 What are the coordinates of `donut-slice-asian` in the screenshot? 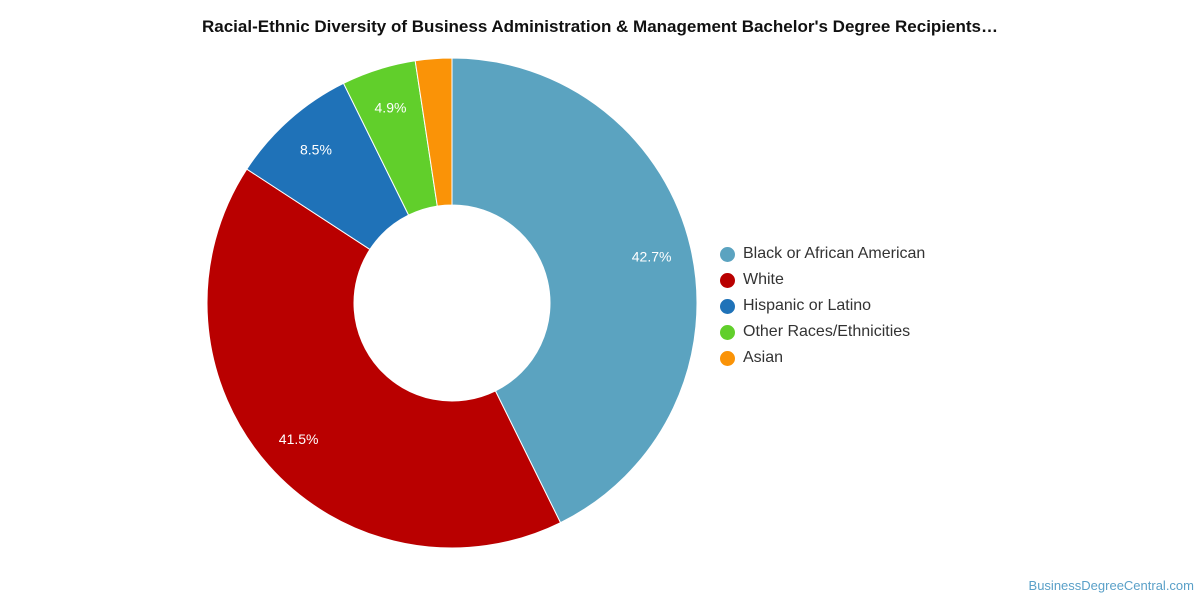 It's located at (433, 132).